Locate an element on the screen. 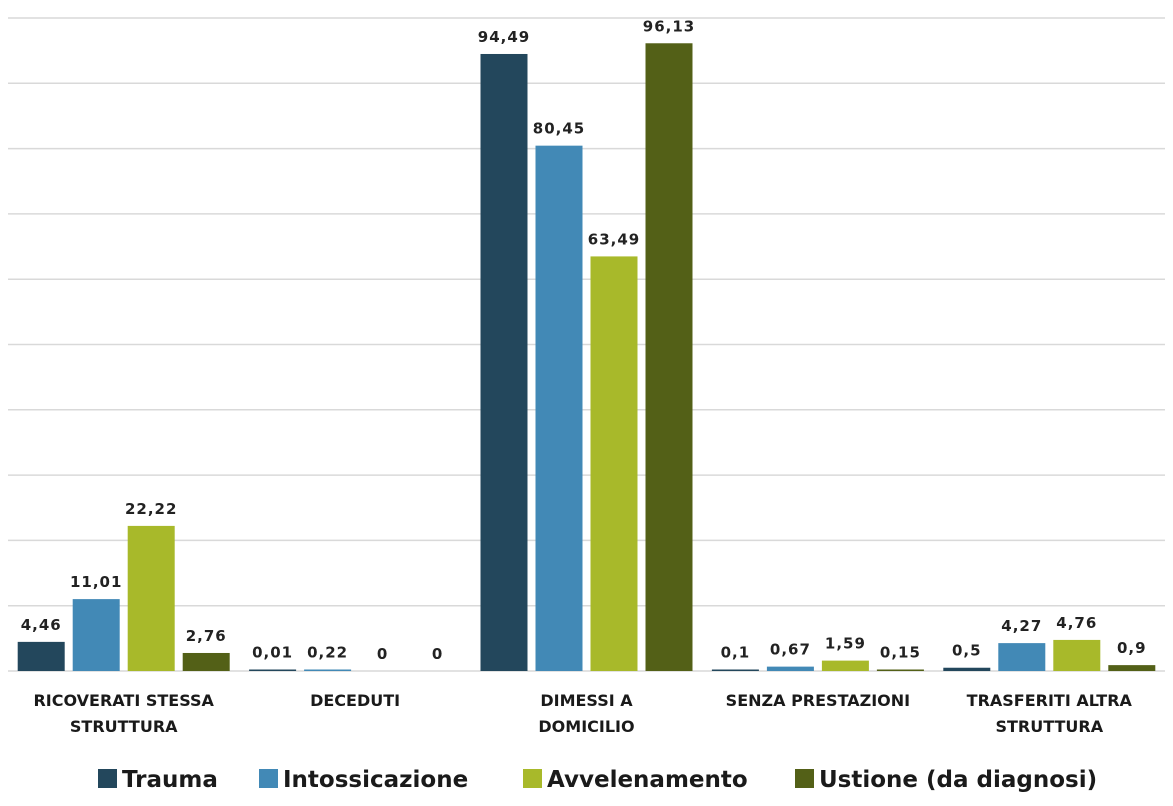  legend-item: Trauma is located at coordinates (158, 780).